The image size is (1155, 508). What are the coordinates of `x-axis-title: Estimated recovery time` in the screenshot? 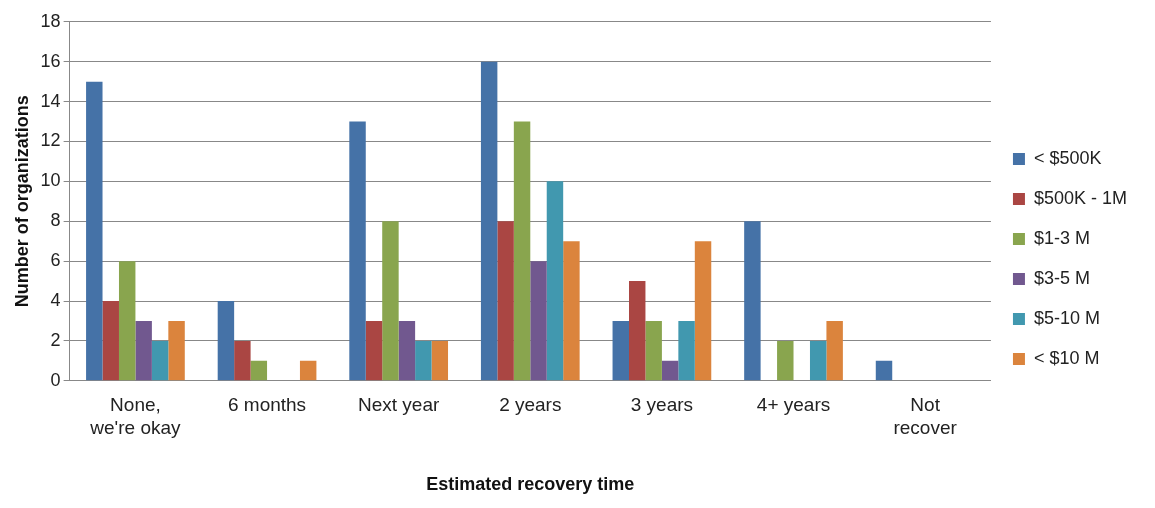 It's located at (530, 484).